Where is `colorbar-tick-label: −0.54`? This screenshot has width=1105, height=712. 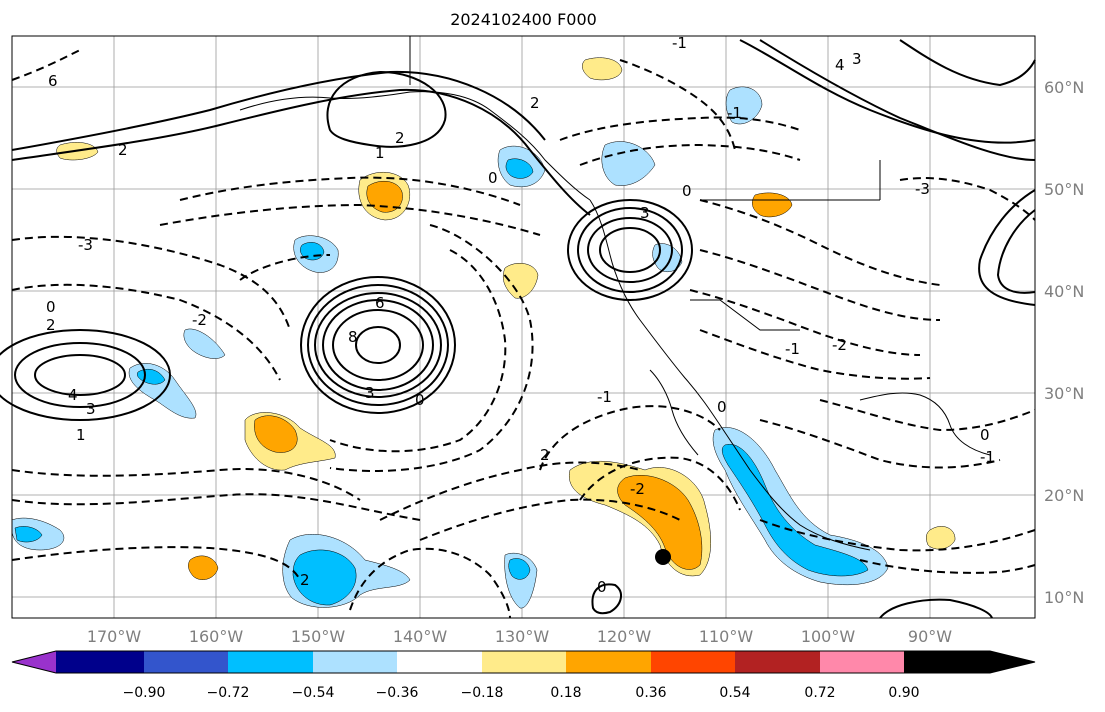
colorbar-tick-label: −0.54 is located at coordinates (313, 693).